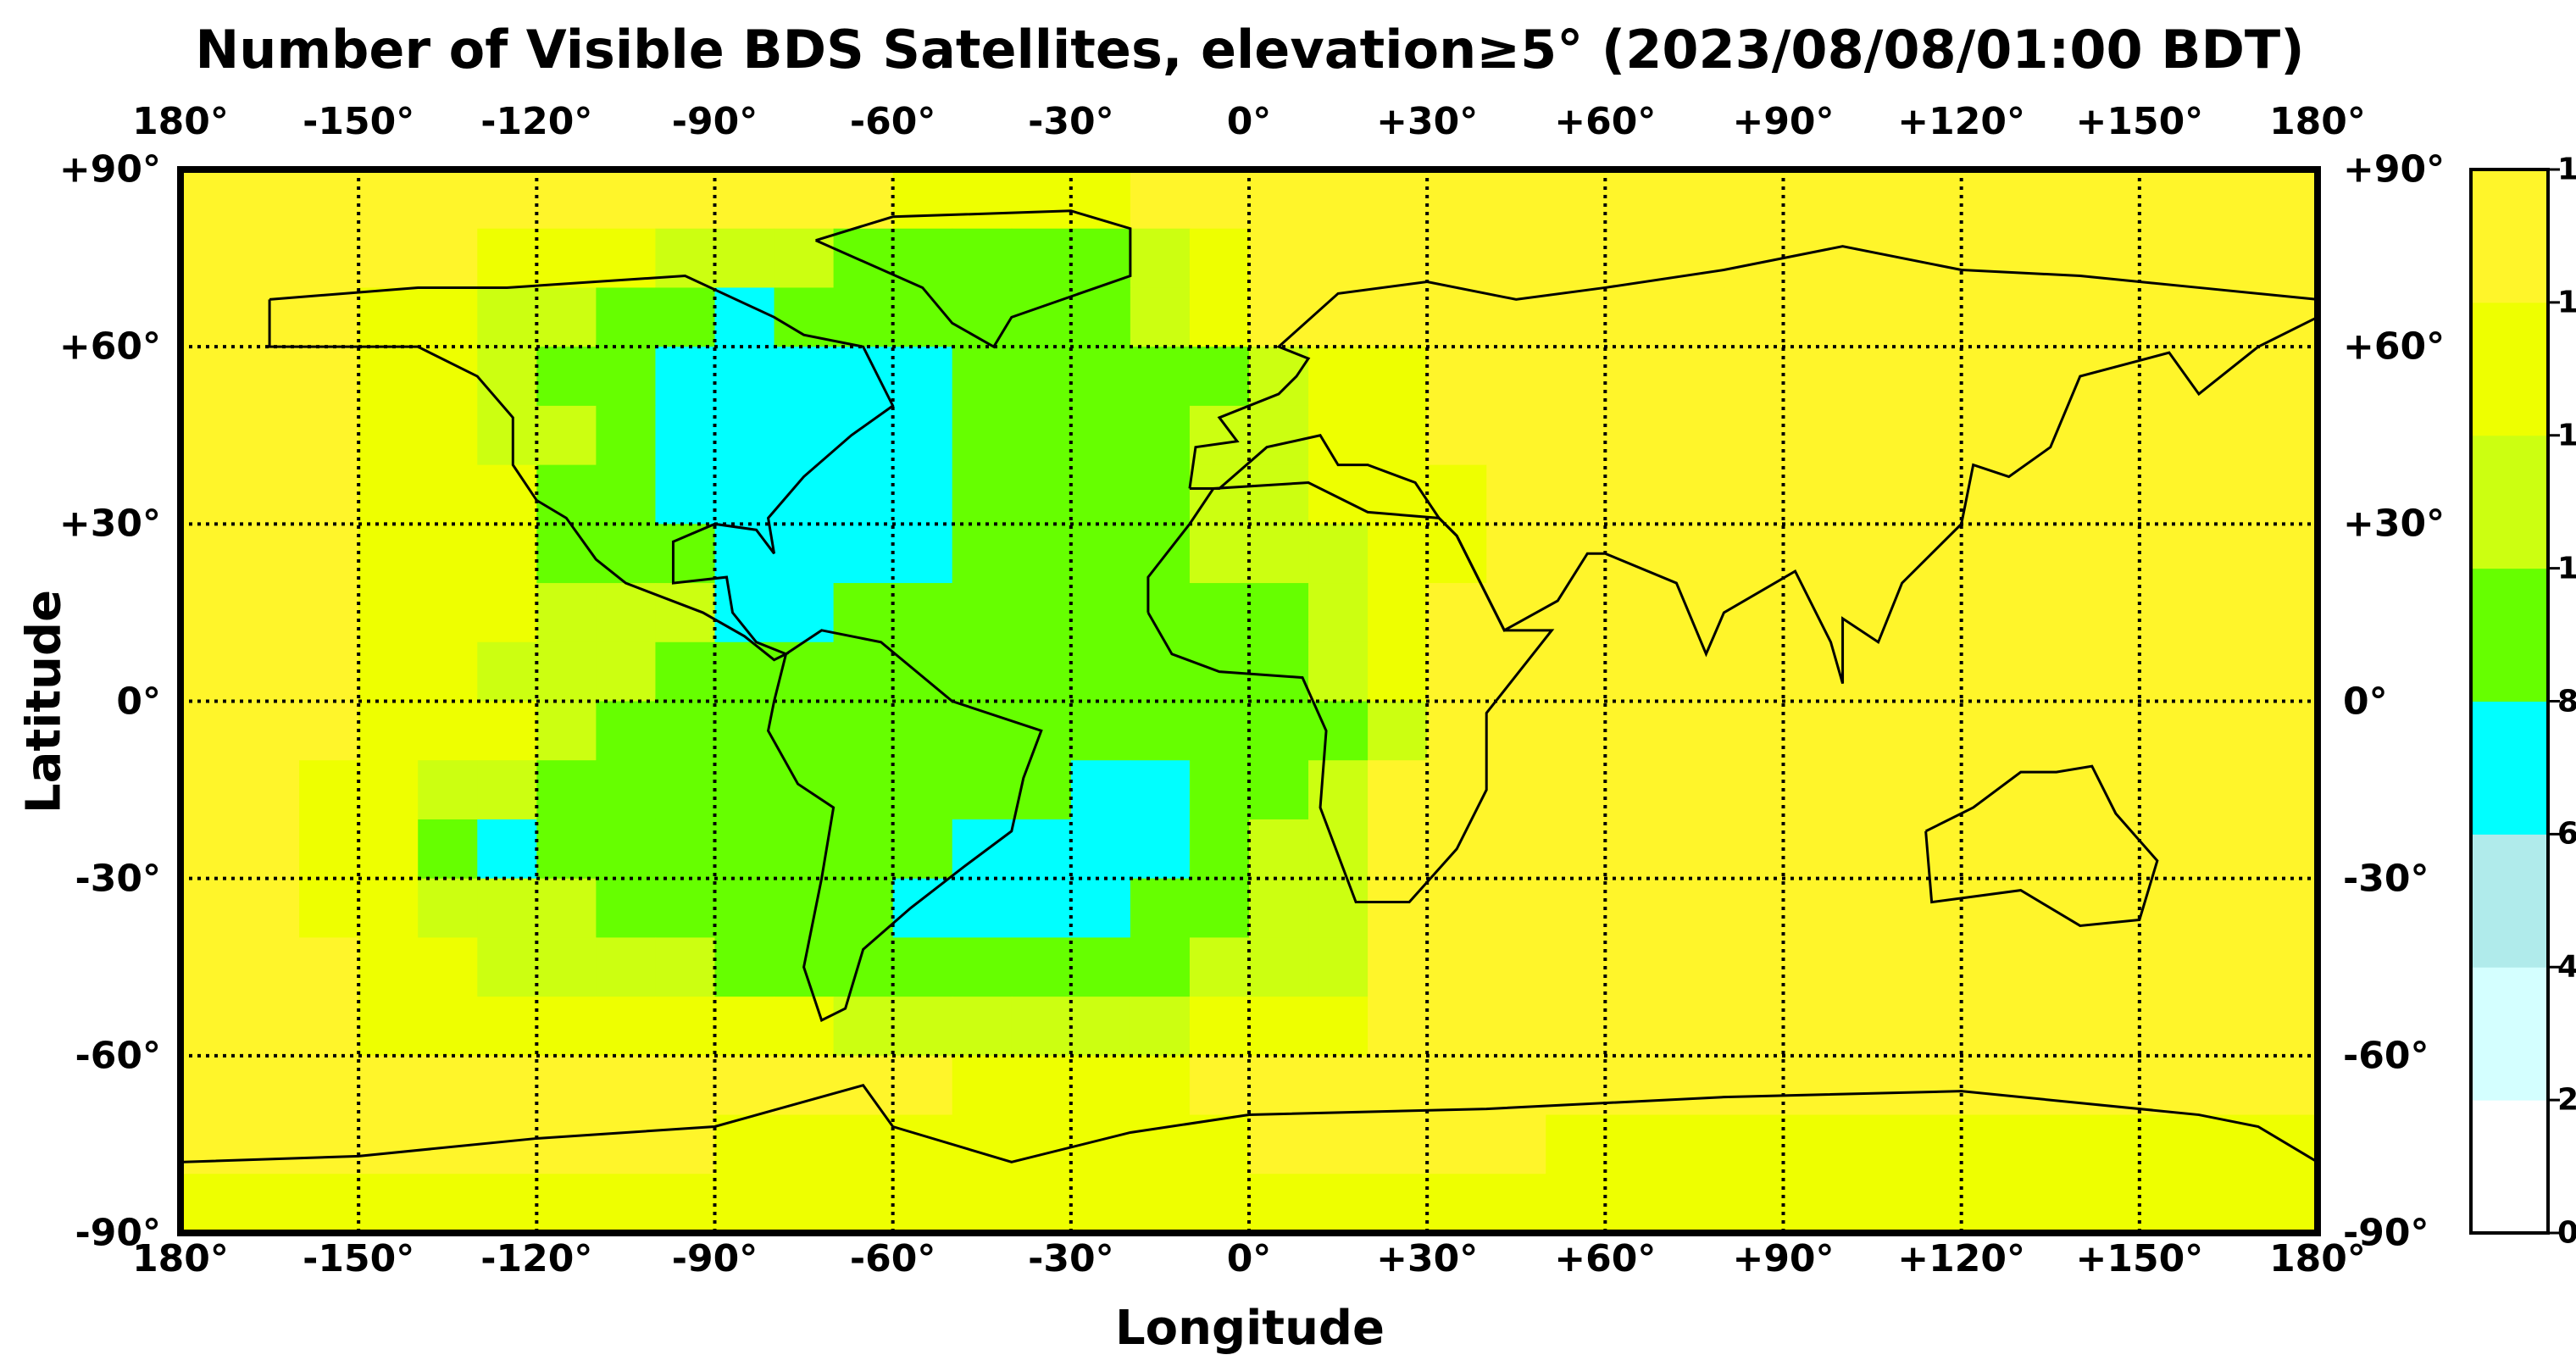 Image resolution: width=2576 pixels, height=1366 pixels. I want to click on colorbar-tick-label: 4, so click(2566, 967).